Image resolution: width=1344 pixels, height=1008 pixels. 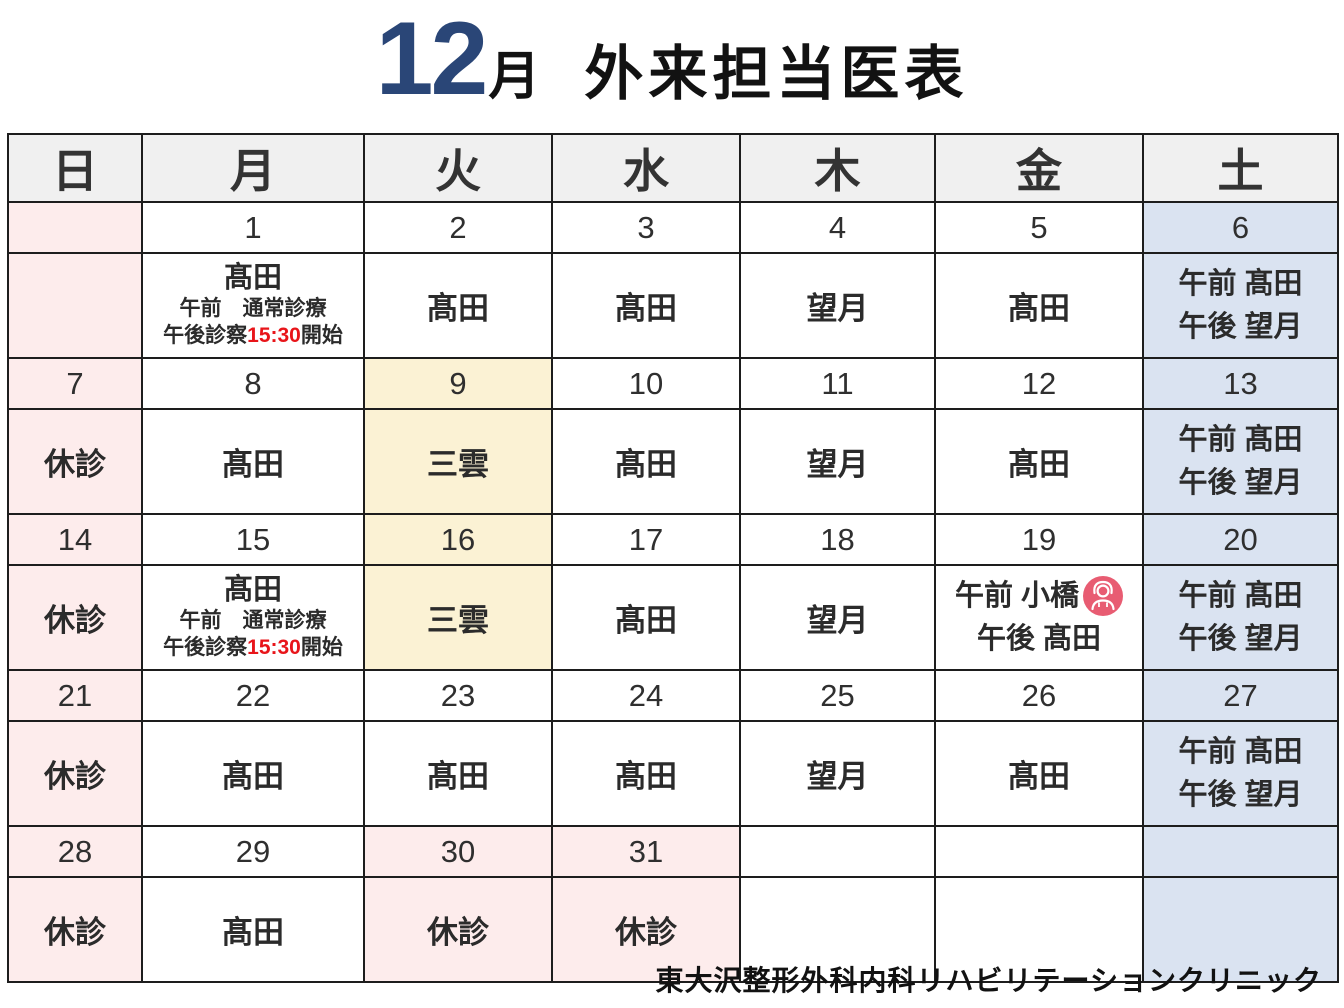 What do you see at coordinates (253, 539) in the screenshot?
I see `date-cell: 15` at bounding box center [253, 539].